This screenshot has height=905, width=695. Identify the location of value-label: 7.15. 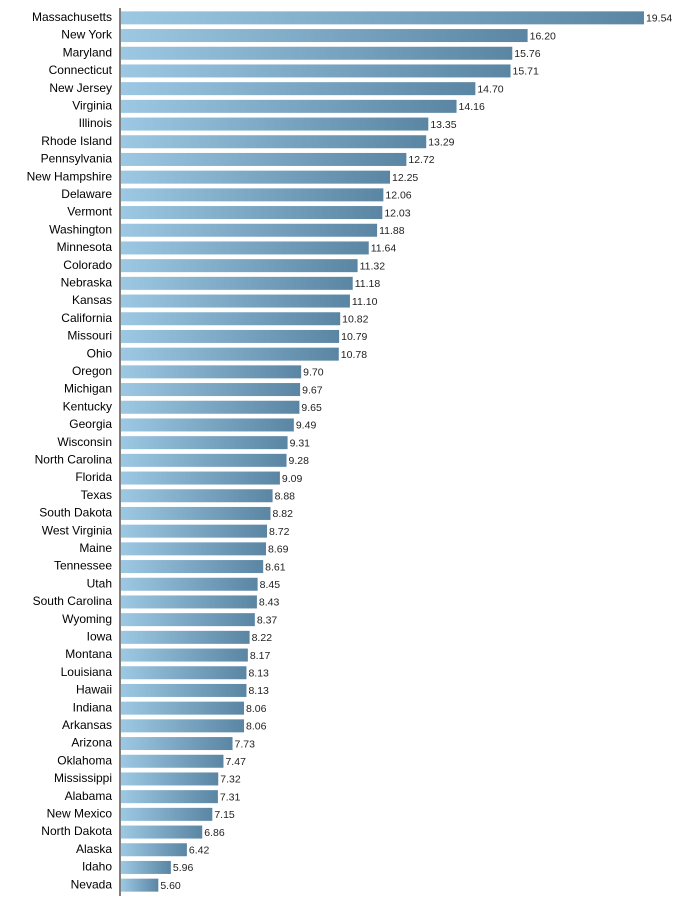
(224, 815).